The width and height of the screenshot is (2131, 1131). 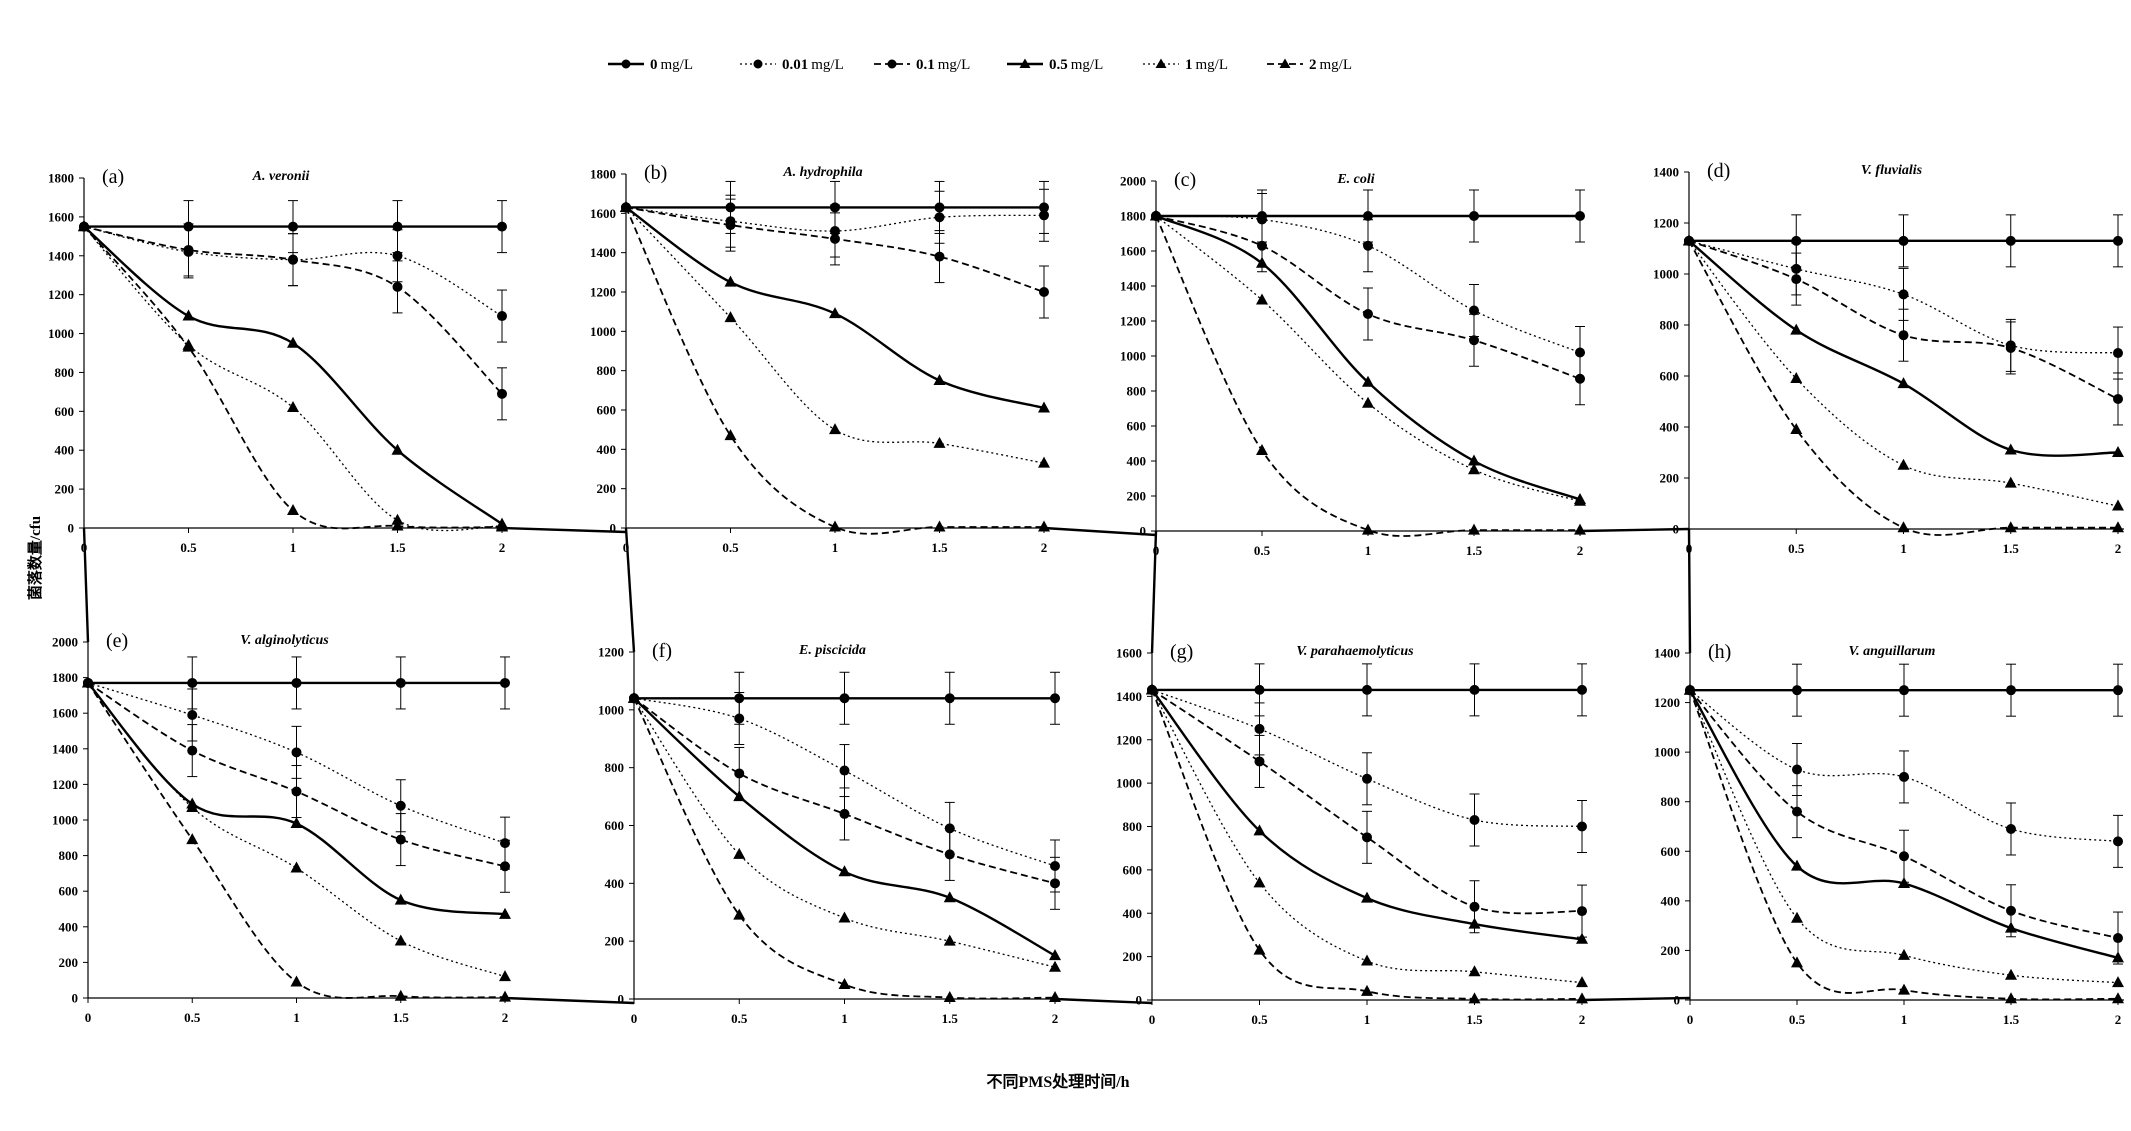 What do you see at coordinates (607, 488) in the screenshot?
I see `y-tick-label: 200` at bounding box center [607, 488].